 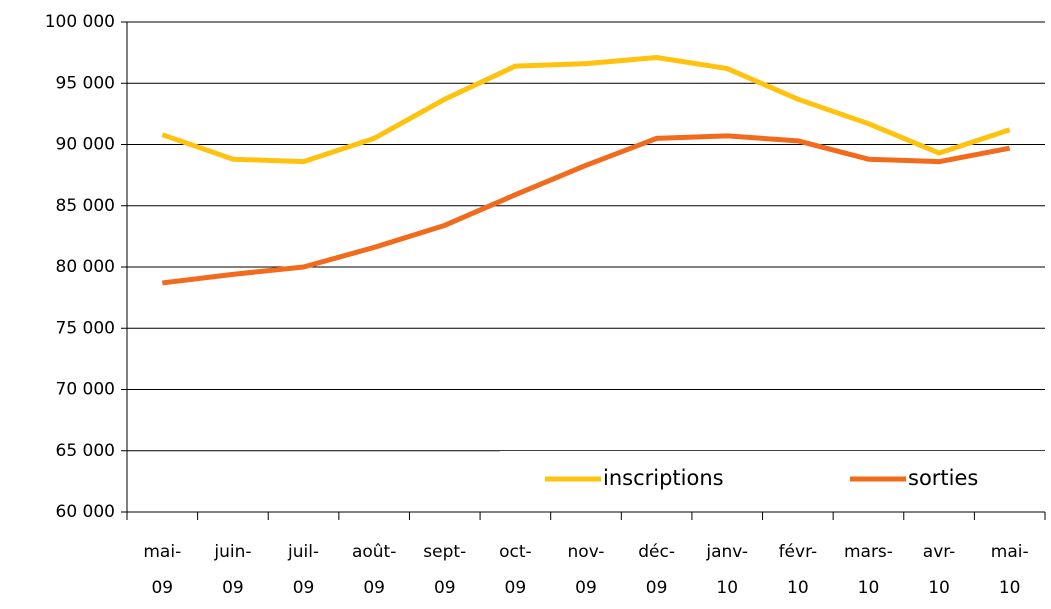 I want to click on series-line, so click(x=586, y=110).